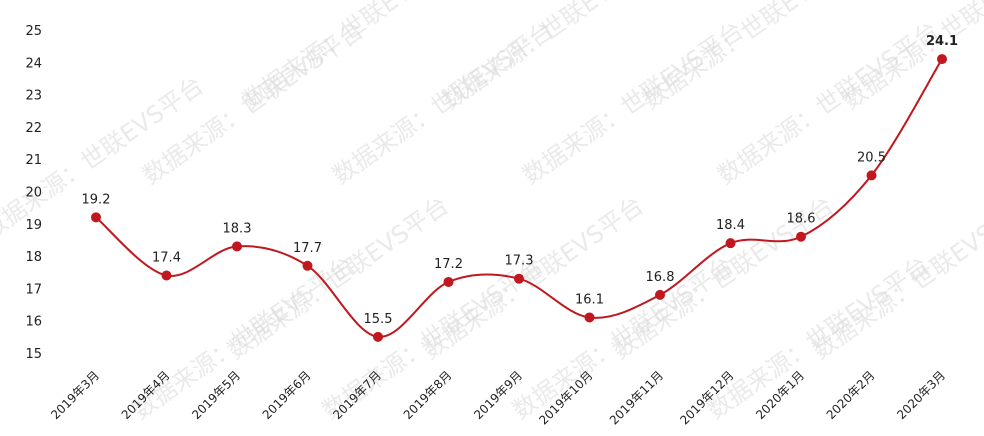 This screenshot has height=436, width=984. Describe the element at coordinates (910, 57) in the screenshot. I see `watermark-text: 数据来源：世联EVS平台` at that location.